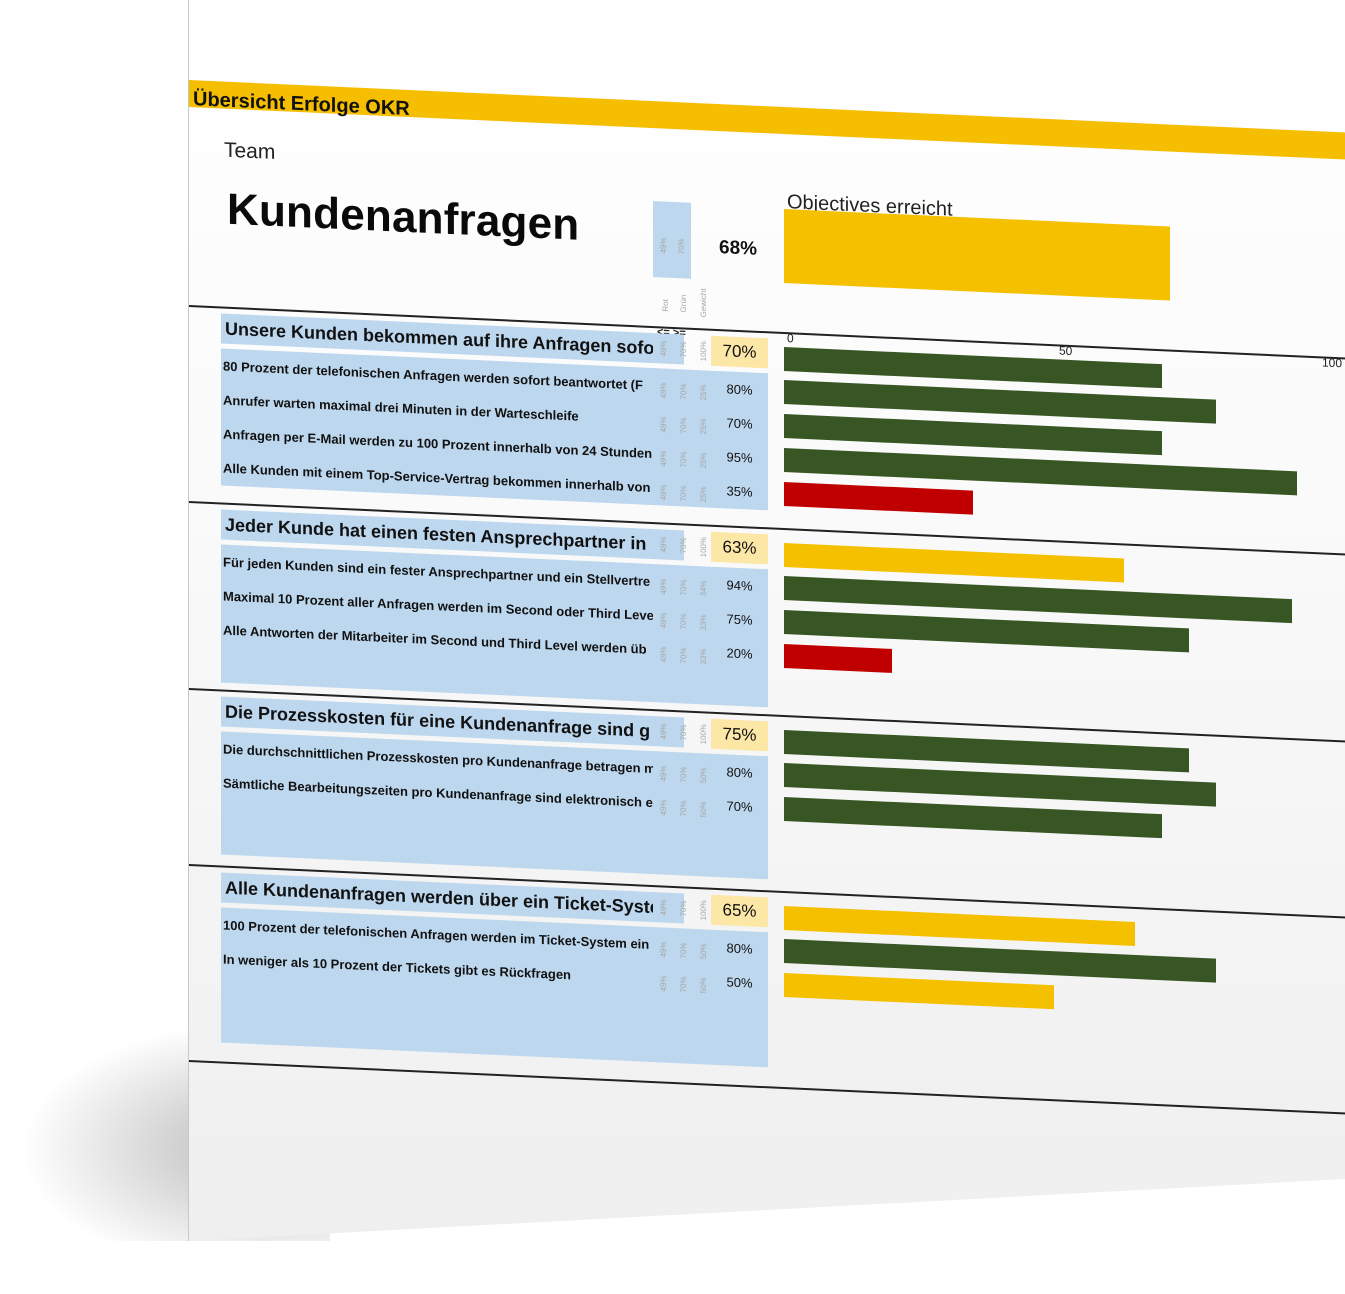 This screenshot has width=1345, height=1294. I want to click on team-name: Kundenanfragen, so click(403, 217).